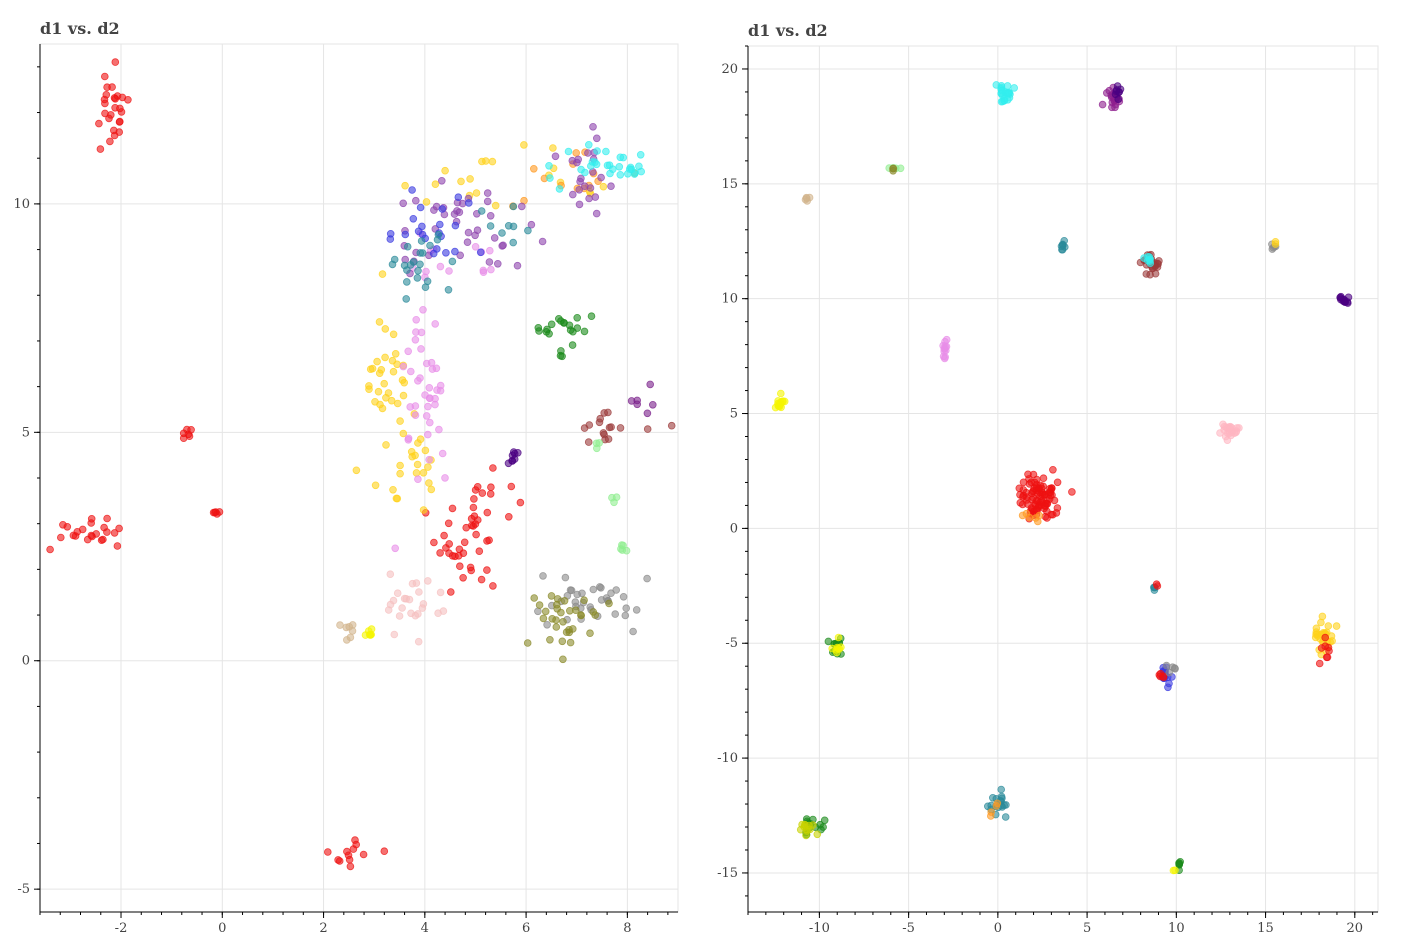 This screenshot has height=946, width=1406. What do you see at coordinates (26, 432) in the screenshot?
I see `y-tick-label: 5` at bounding box center [26, 432].